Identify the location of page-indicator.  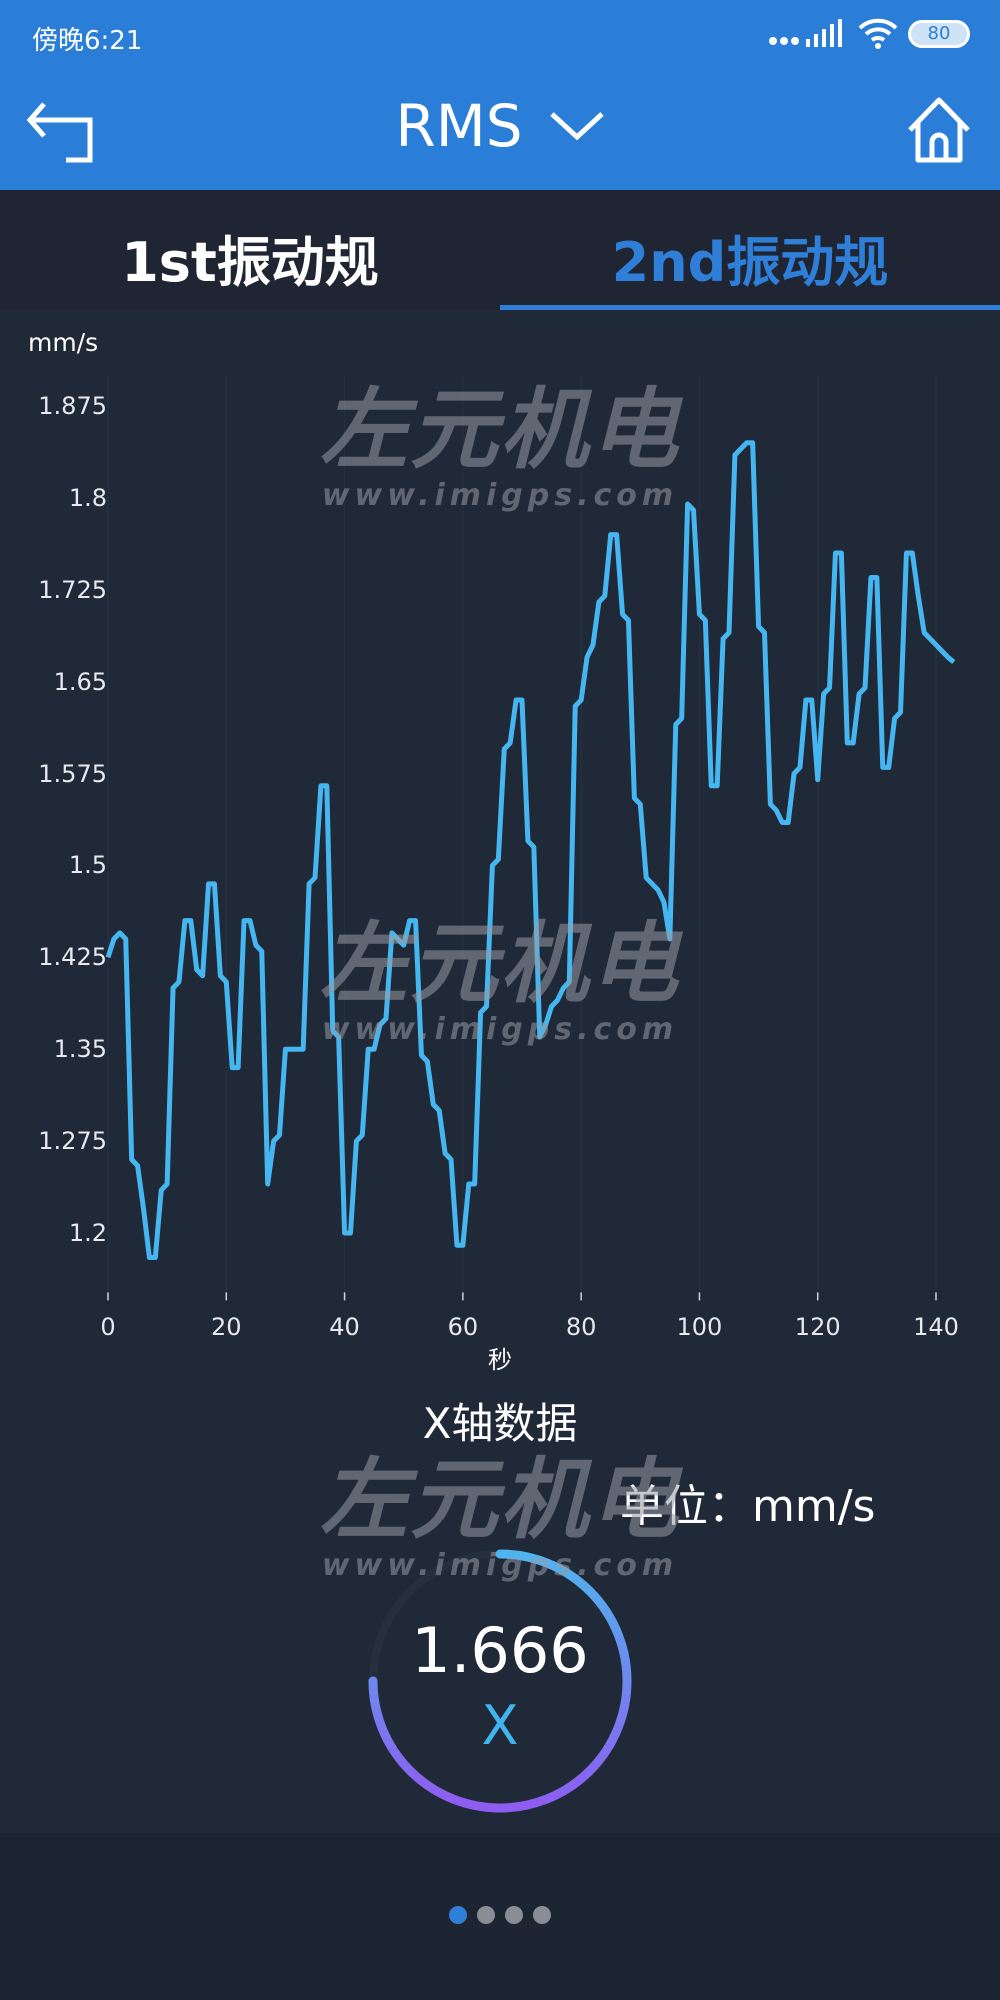
(500, 1915).